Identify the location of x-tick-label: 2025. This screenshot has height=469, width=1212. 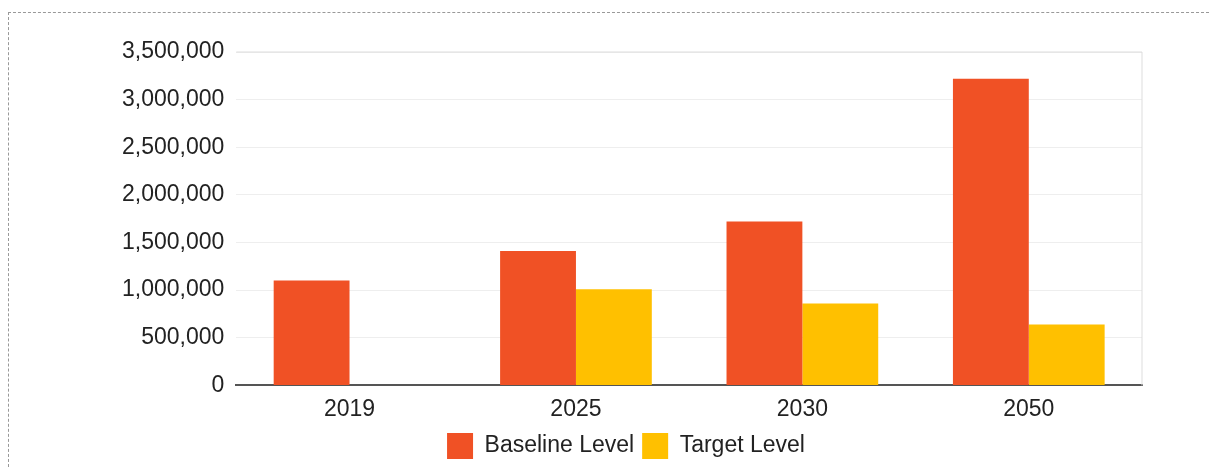
(576, 407).